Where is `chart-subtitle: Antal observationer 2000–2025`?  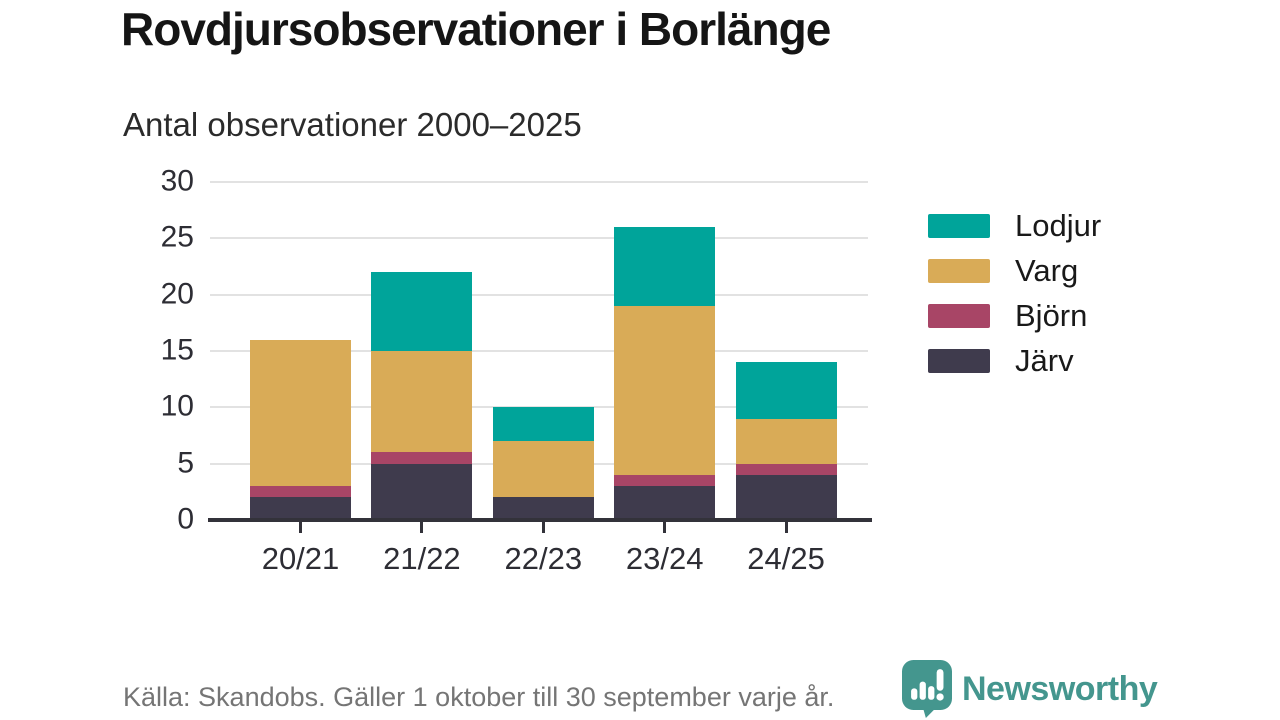
chart-subtitle: Antal observationer 2000–2025 is located at coordinates (352, 124).